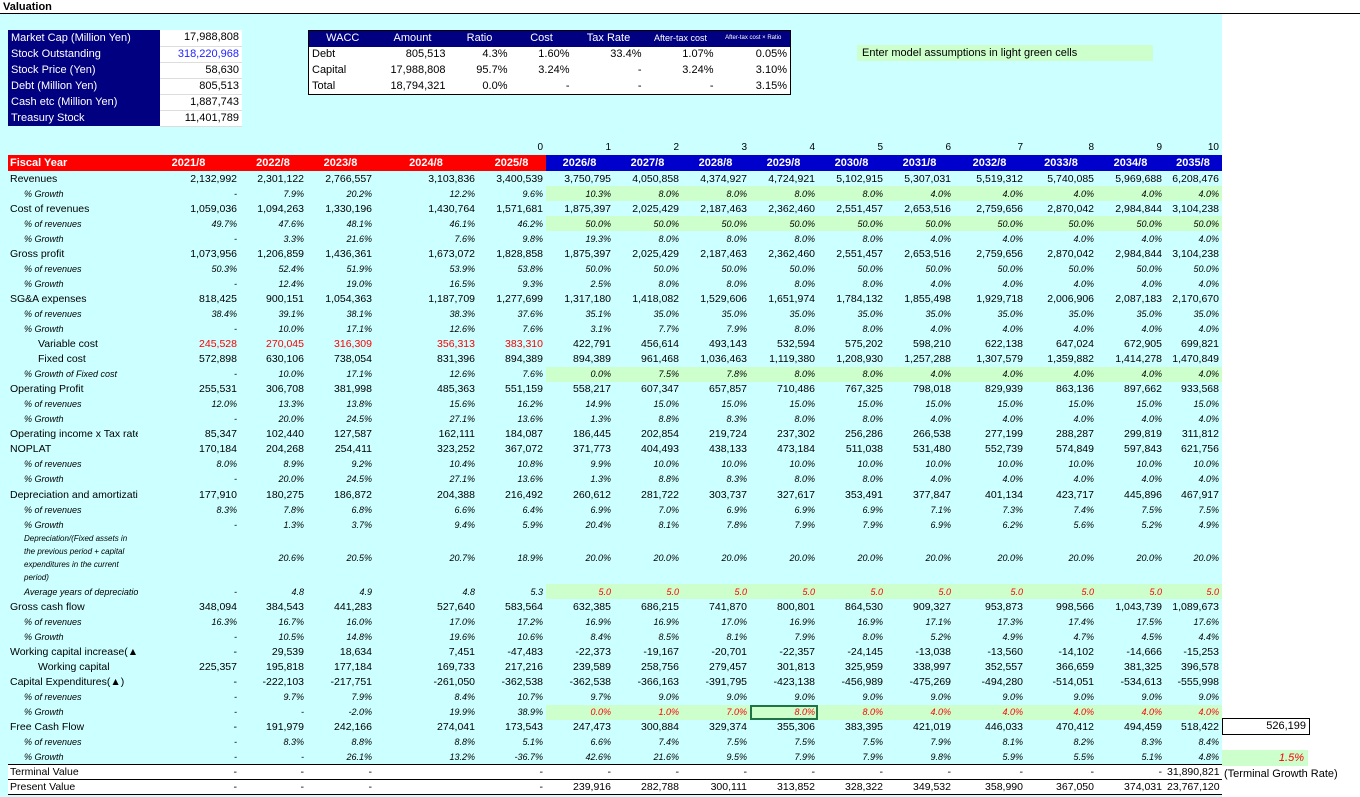 This screenshot has width=1360, height=797. Describe the element at coordinates (297, 591) in the screenshot. I see `line-item-value: 4.8` at that location.